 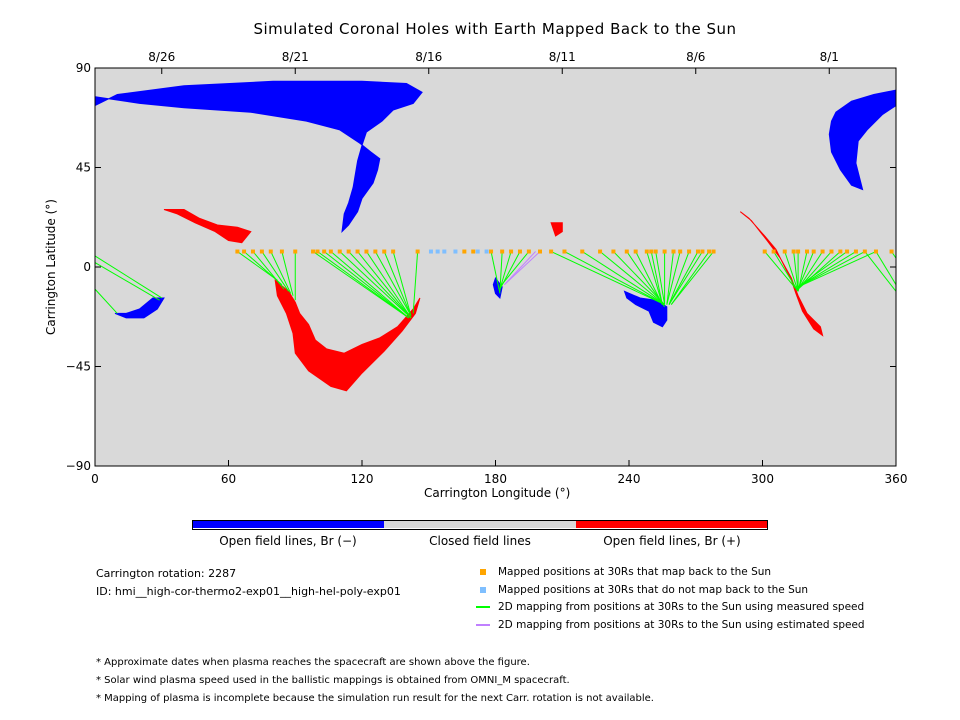 I want to click on colorbar-closed, so click(x=480, y=524).